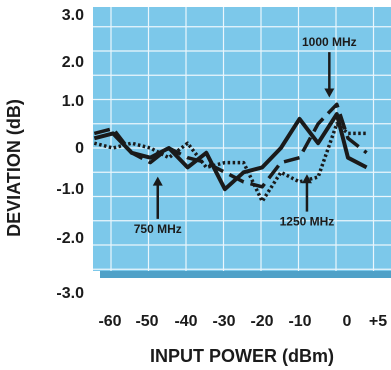 The width and height of the screenshot is (391, 370). Describe the element at coordinates (73, 62) in the screenshot. I see `y-tick-label: 2.0` at that location.